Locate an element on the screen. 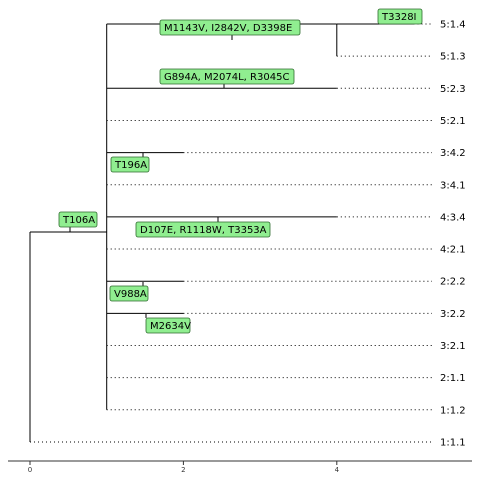  leaf-label: 1:1.1 is located at coordinates (453, 442).